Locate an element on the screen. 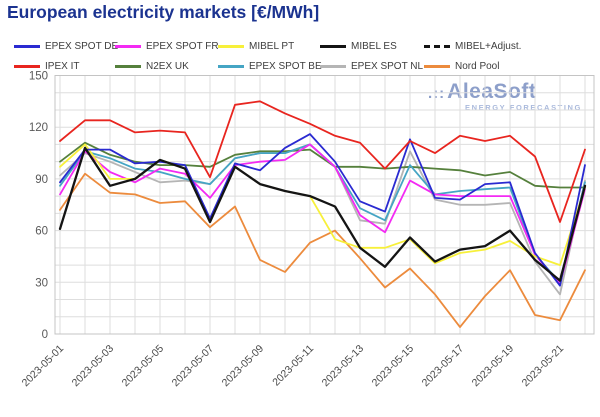 This screenshot has height=417, width=600. legend-label: MIBEL PT is located at coordinates (272, 46).